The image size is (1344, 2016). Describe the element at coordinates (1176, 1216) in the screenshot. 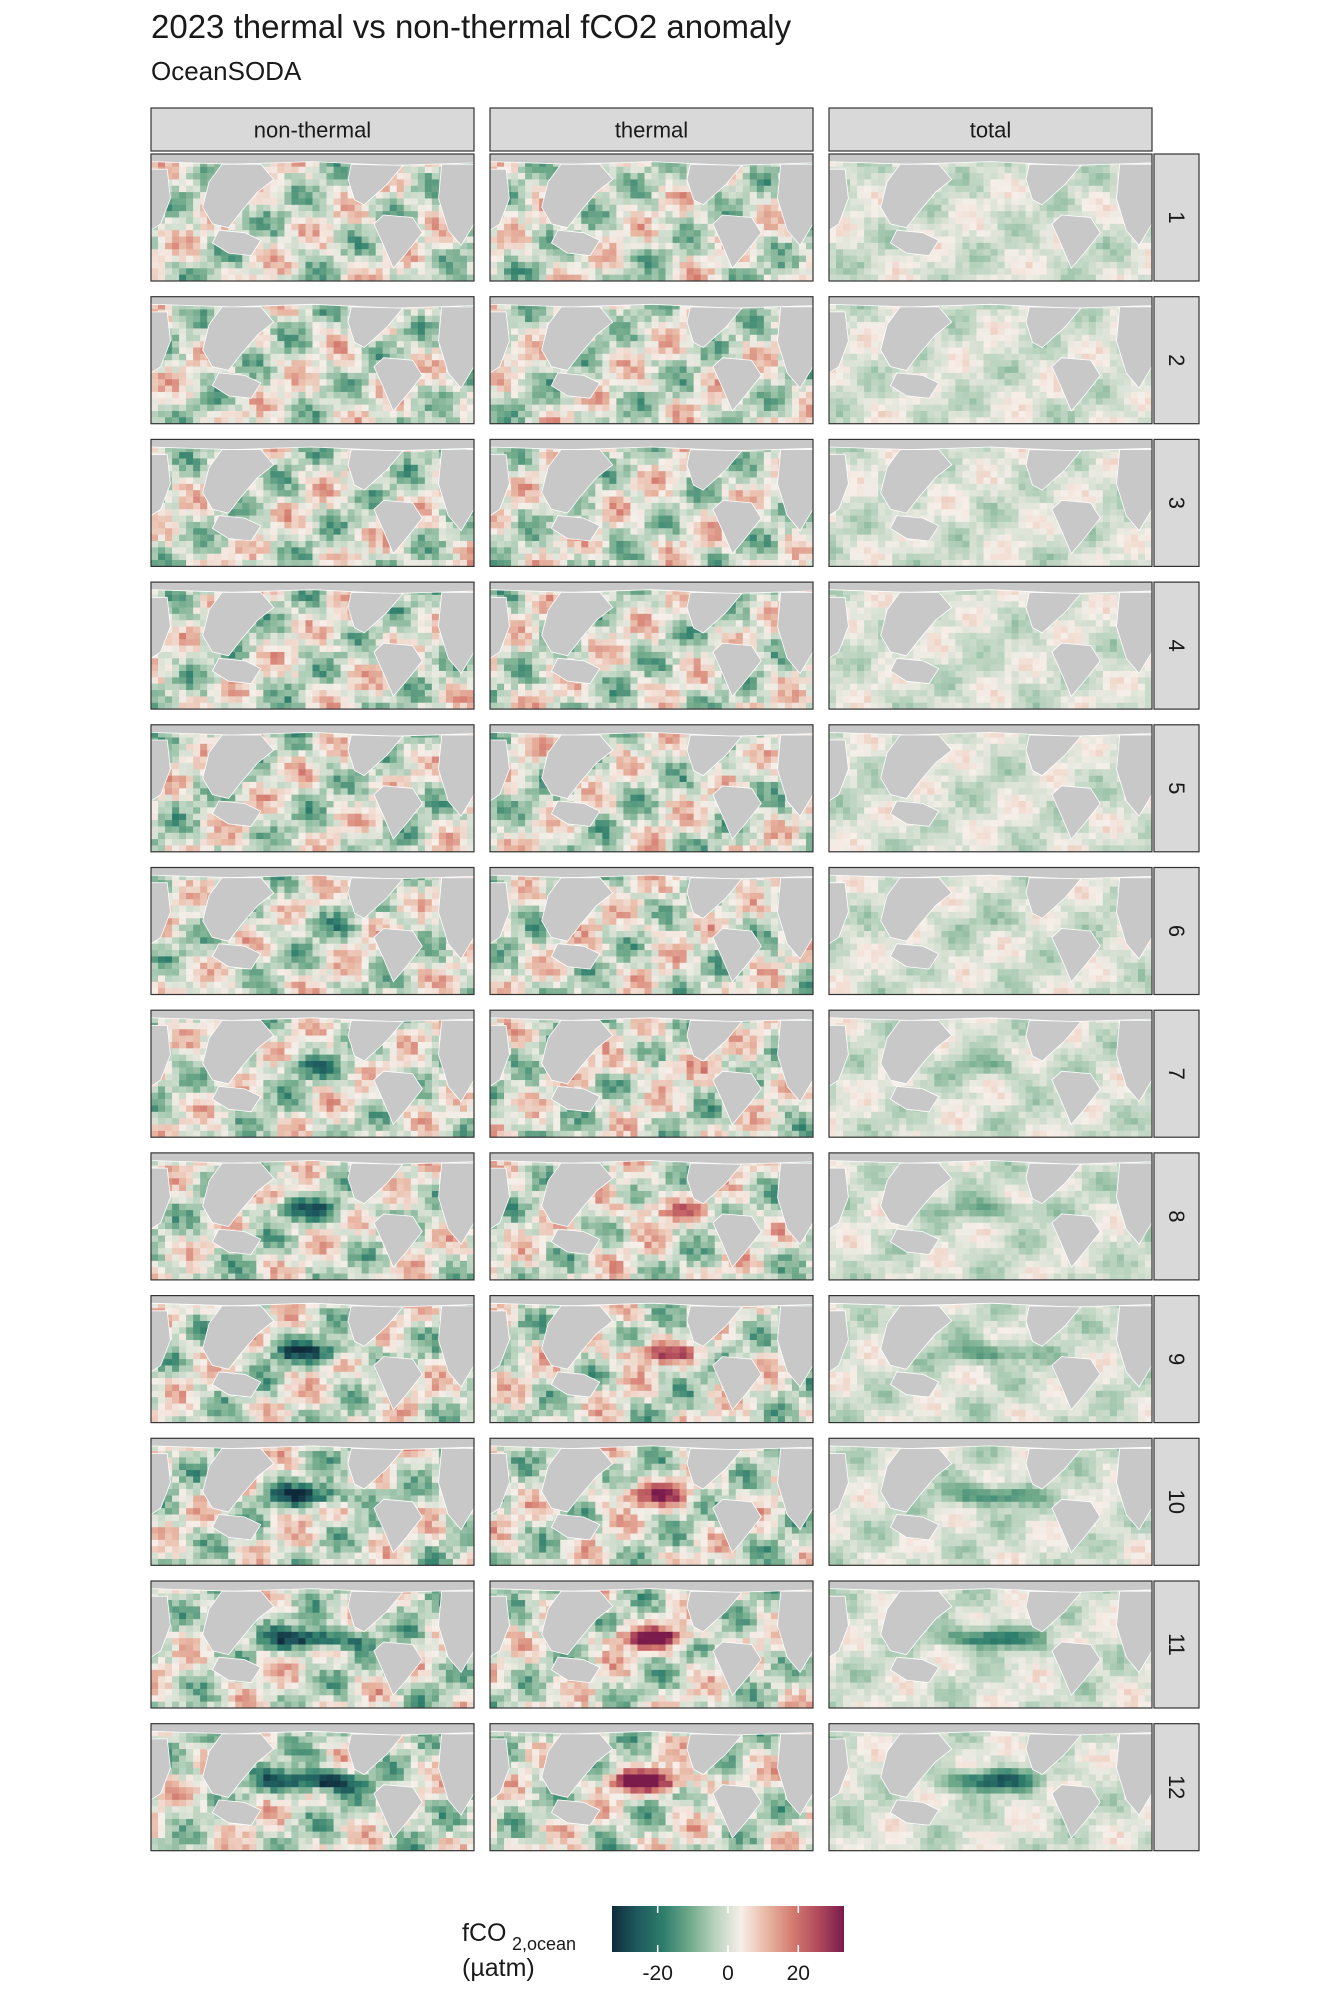

I see `row-strip-label: 8` at that location.